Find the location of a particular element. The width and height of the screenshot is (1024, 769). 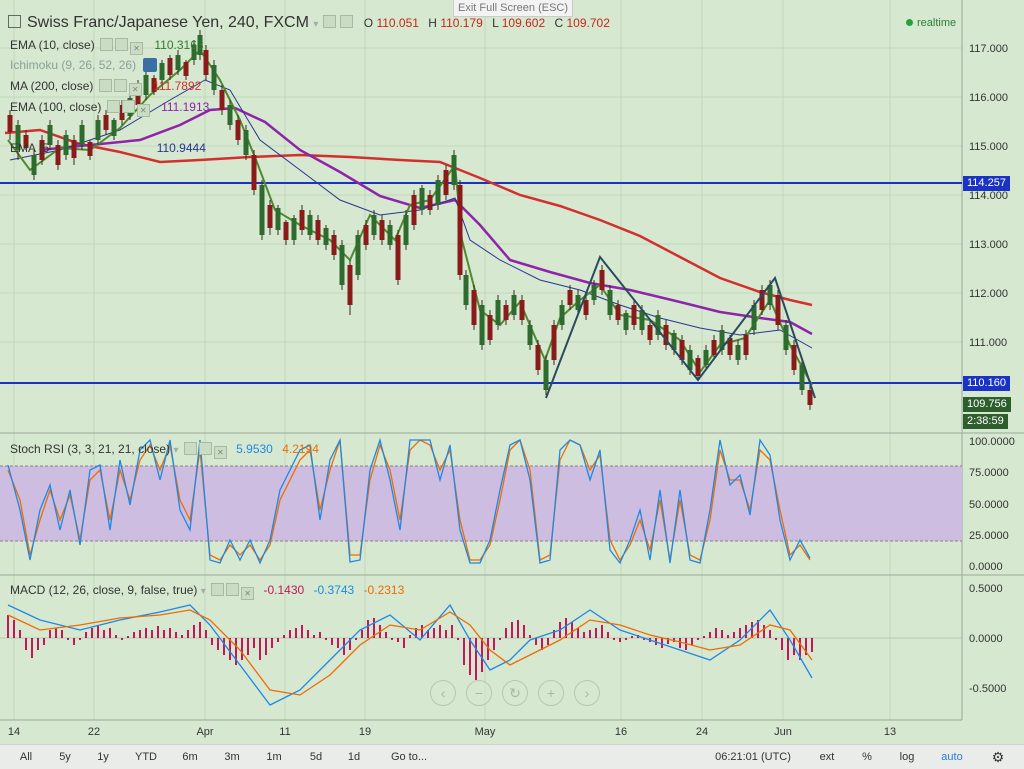

legend-ema50: EMA (5 110.9444 is located at coordinates (108, 148).